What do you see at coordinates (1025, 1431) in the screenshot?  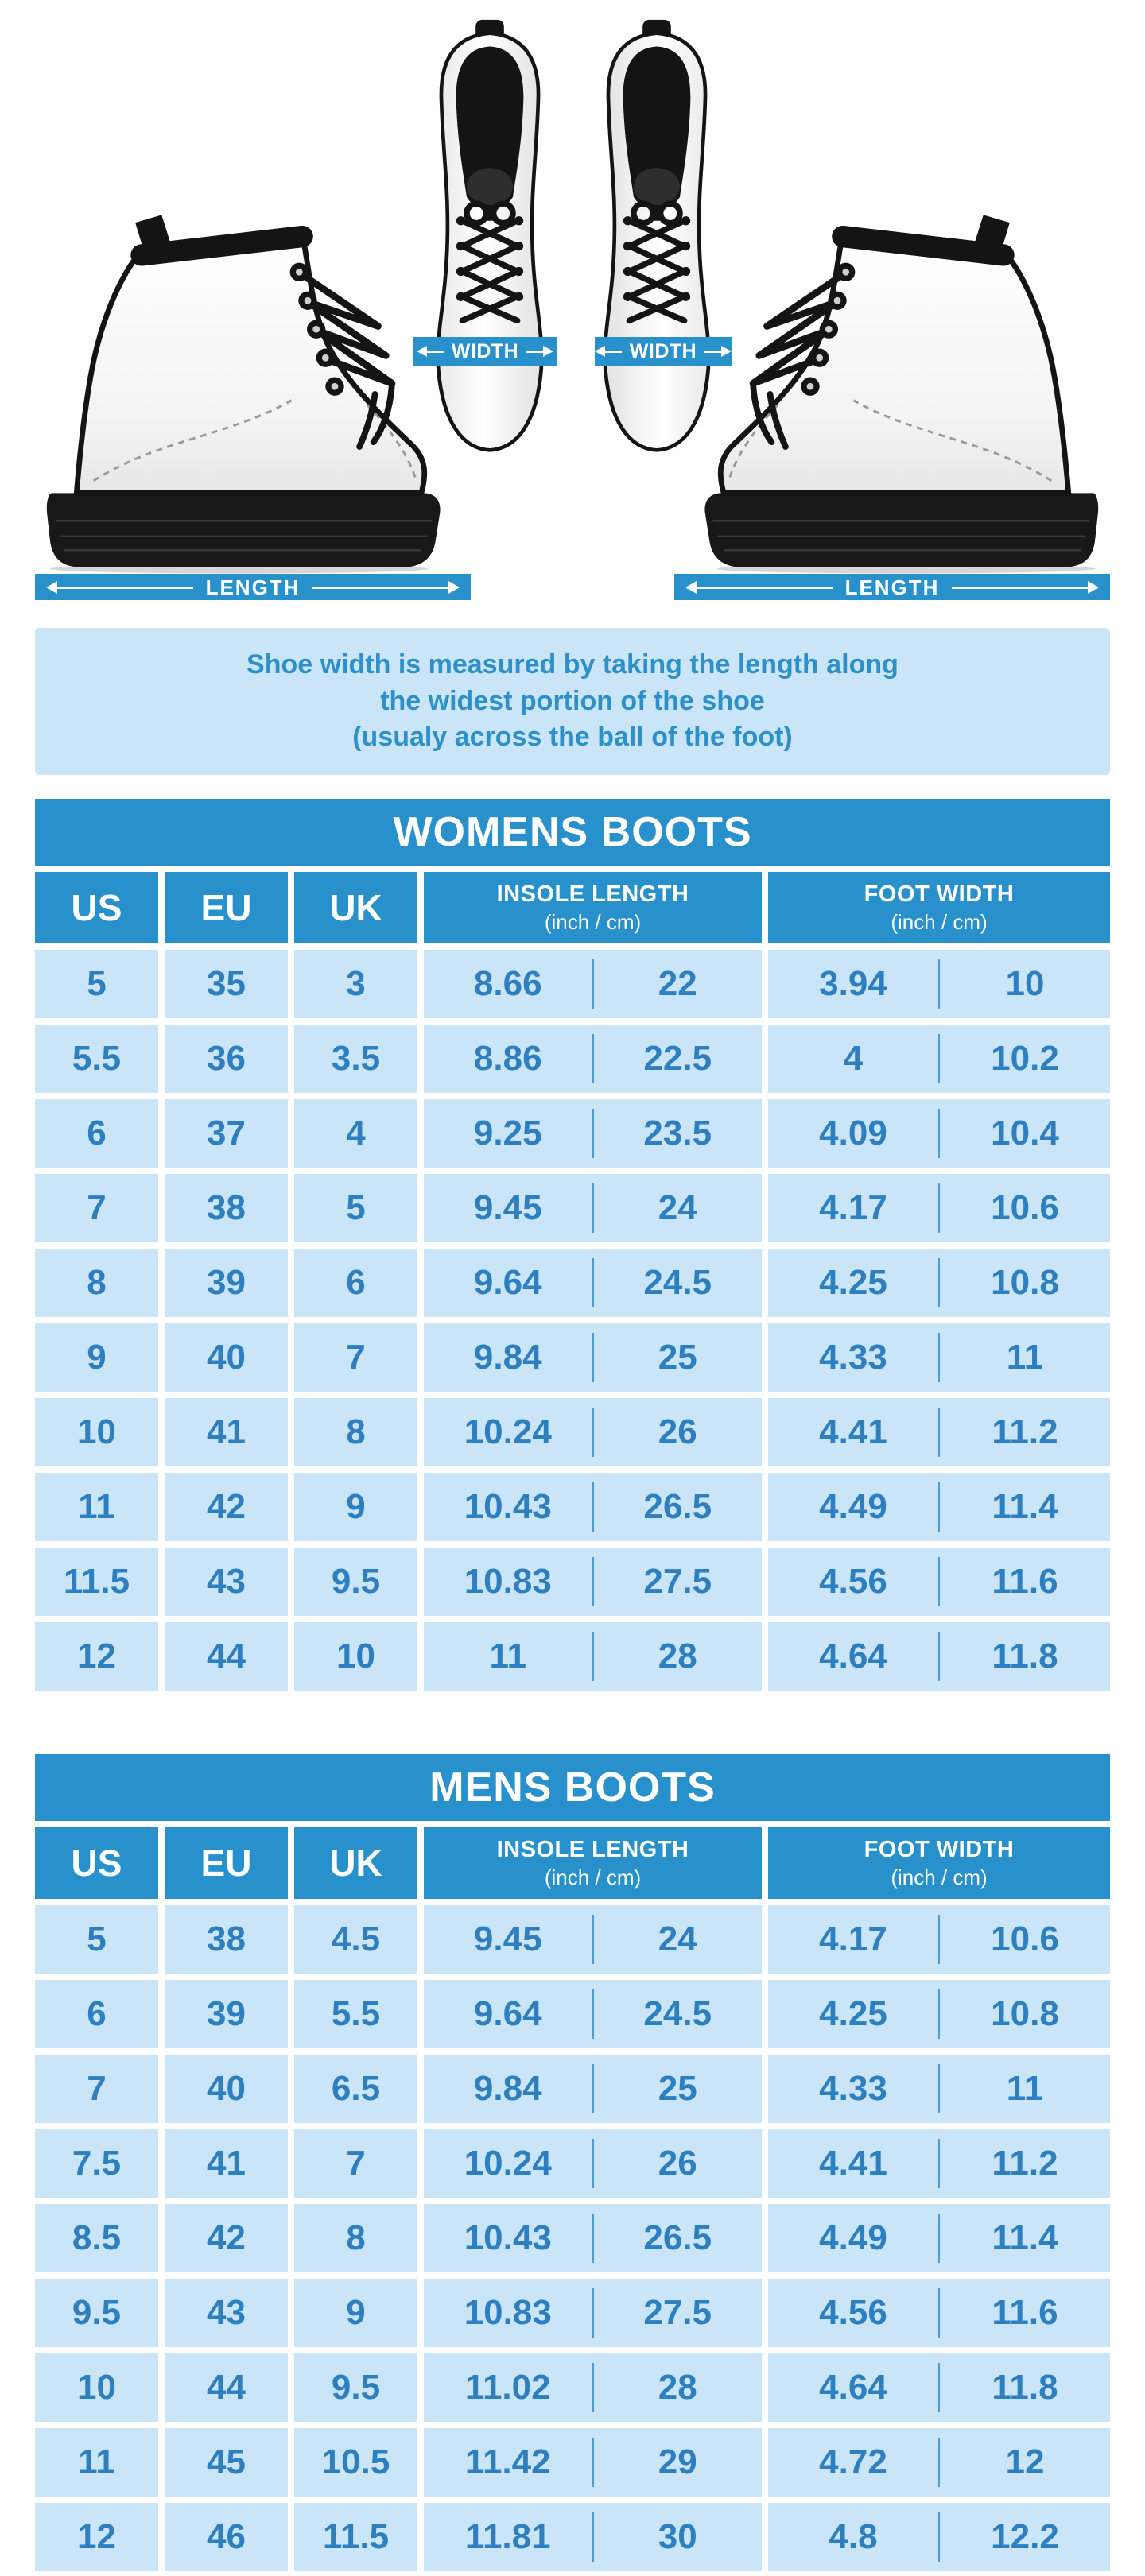 I see `foot-cm-value: 11.2` at bounding box center [1025, 1431].